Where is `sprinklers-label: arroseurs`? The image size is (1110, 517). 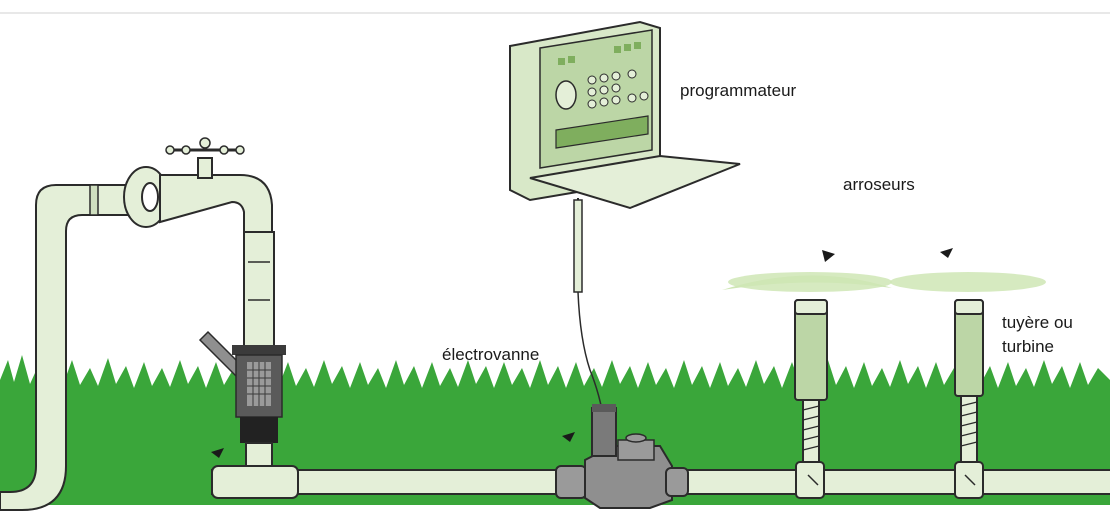 sprinklers-label: arroseurs is located at coordinates (879, 184).